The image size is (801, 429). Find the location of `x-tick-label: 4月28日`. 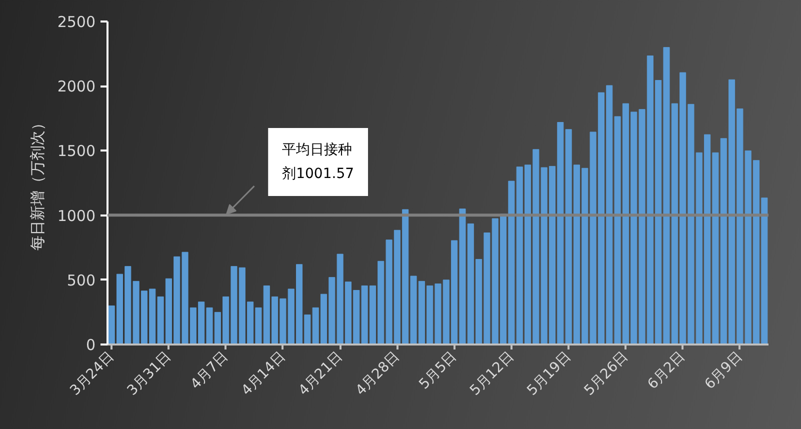

x-tick-label: 4月28日 is located at coordinates (377, 373).